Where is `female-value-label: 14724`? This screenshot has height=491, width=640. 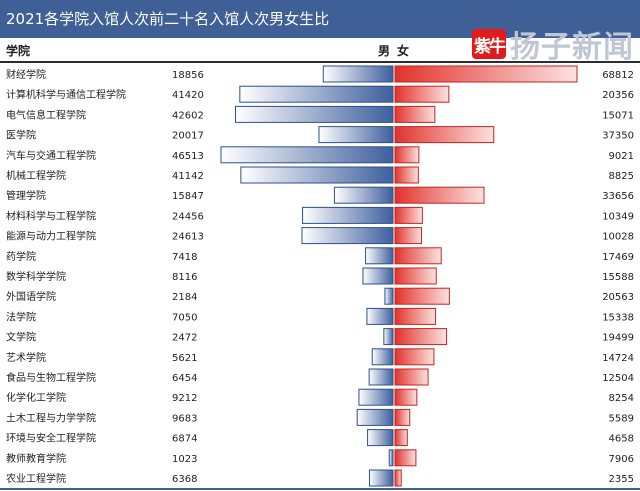
female-value-label: 14724 is located at coordinates (618, 358).